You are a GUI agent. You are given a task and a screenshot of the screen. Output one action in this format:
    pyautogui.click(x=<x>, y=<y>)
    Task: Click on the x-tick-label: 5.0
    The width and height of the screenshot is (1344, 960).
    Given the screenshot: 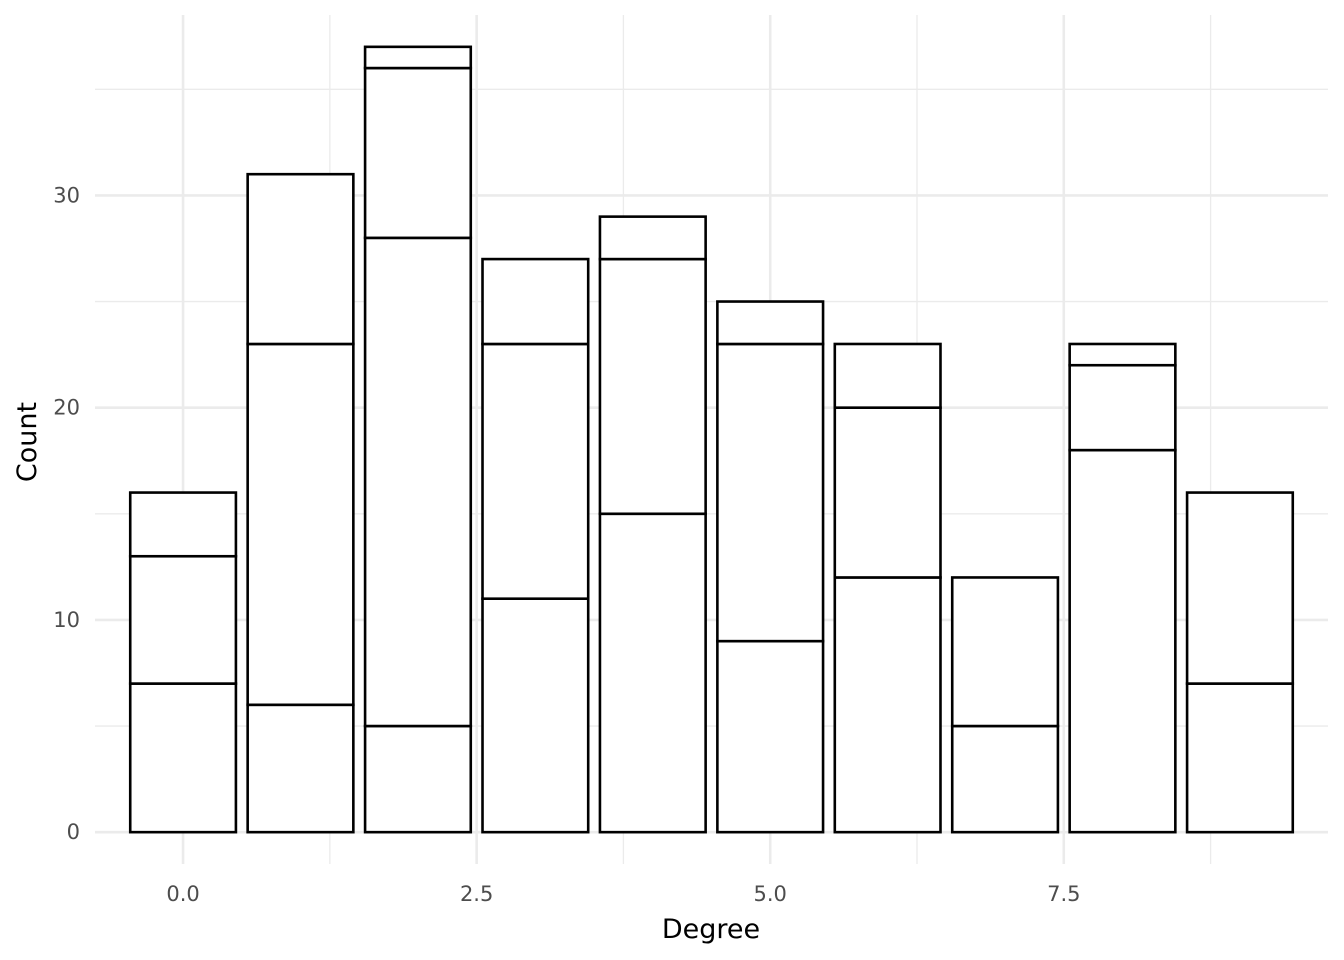 What is the action you would take?
    pyautogui.click(x=770, y=894)
    